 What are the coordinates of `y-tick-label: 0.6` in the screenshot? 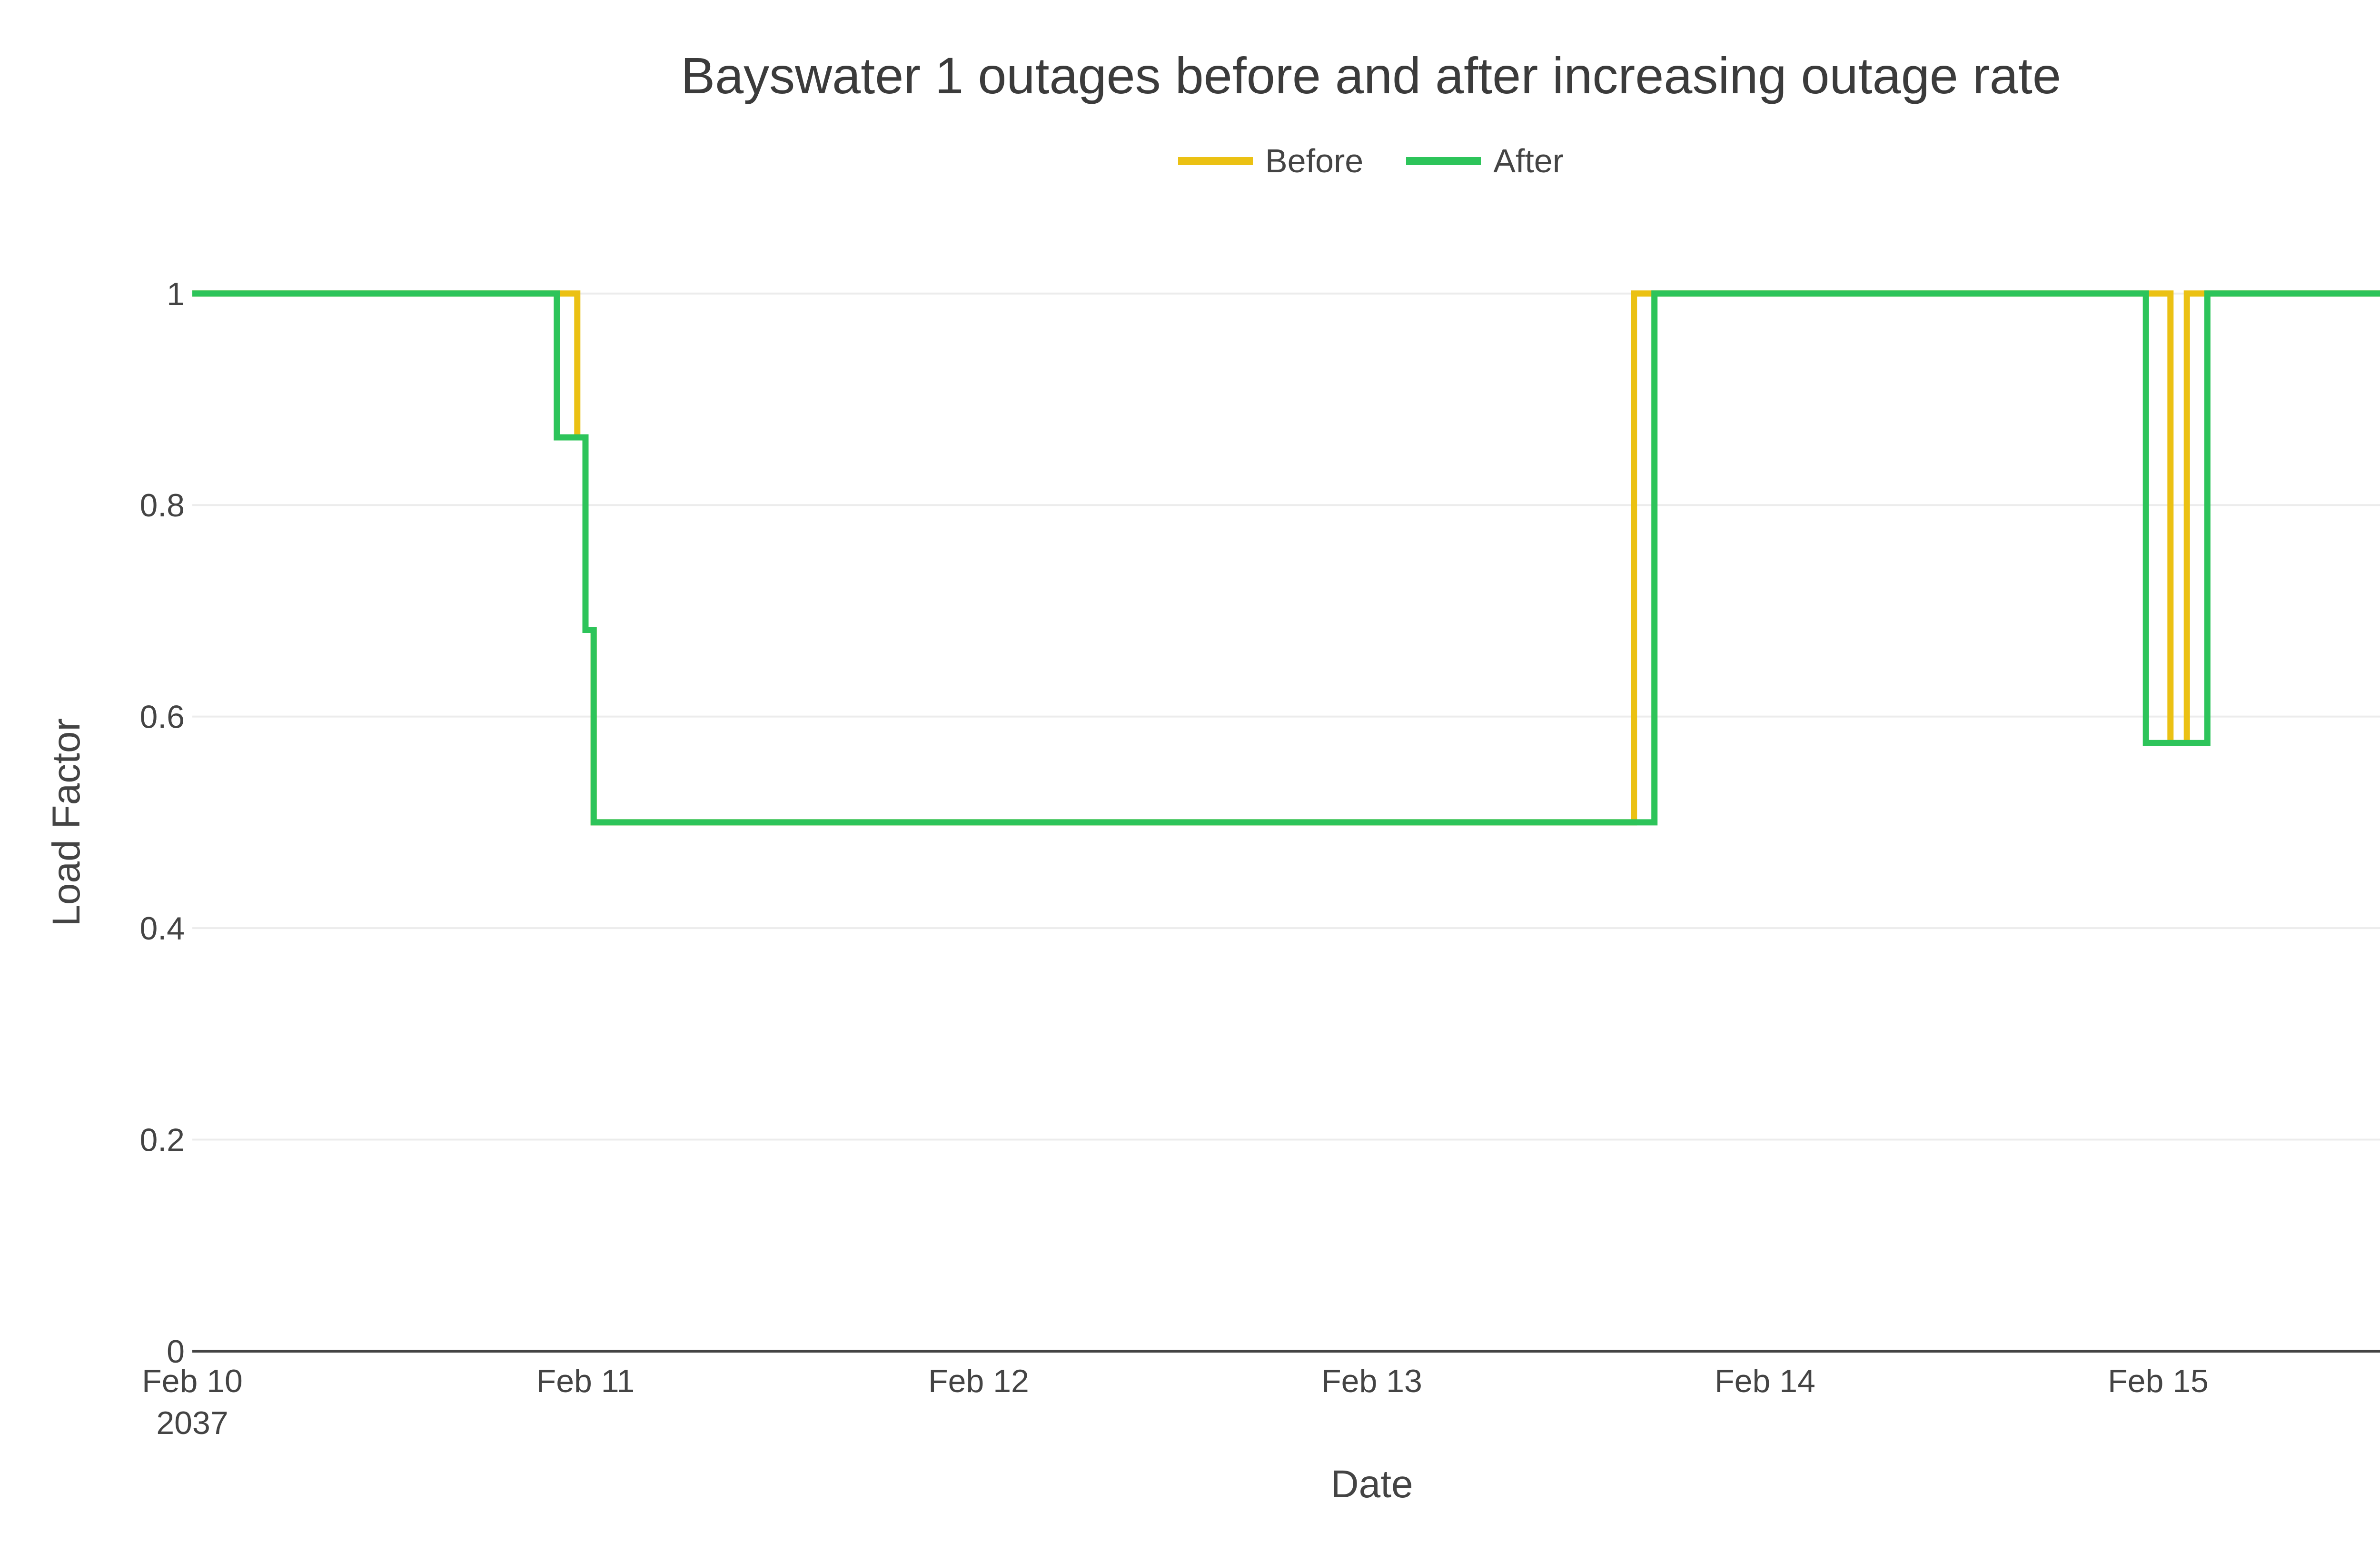 It's located at (162, 717).